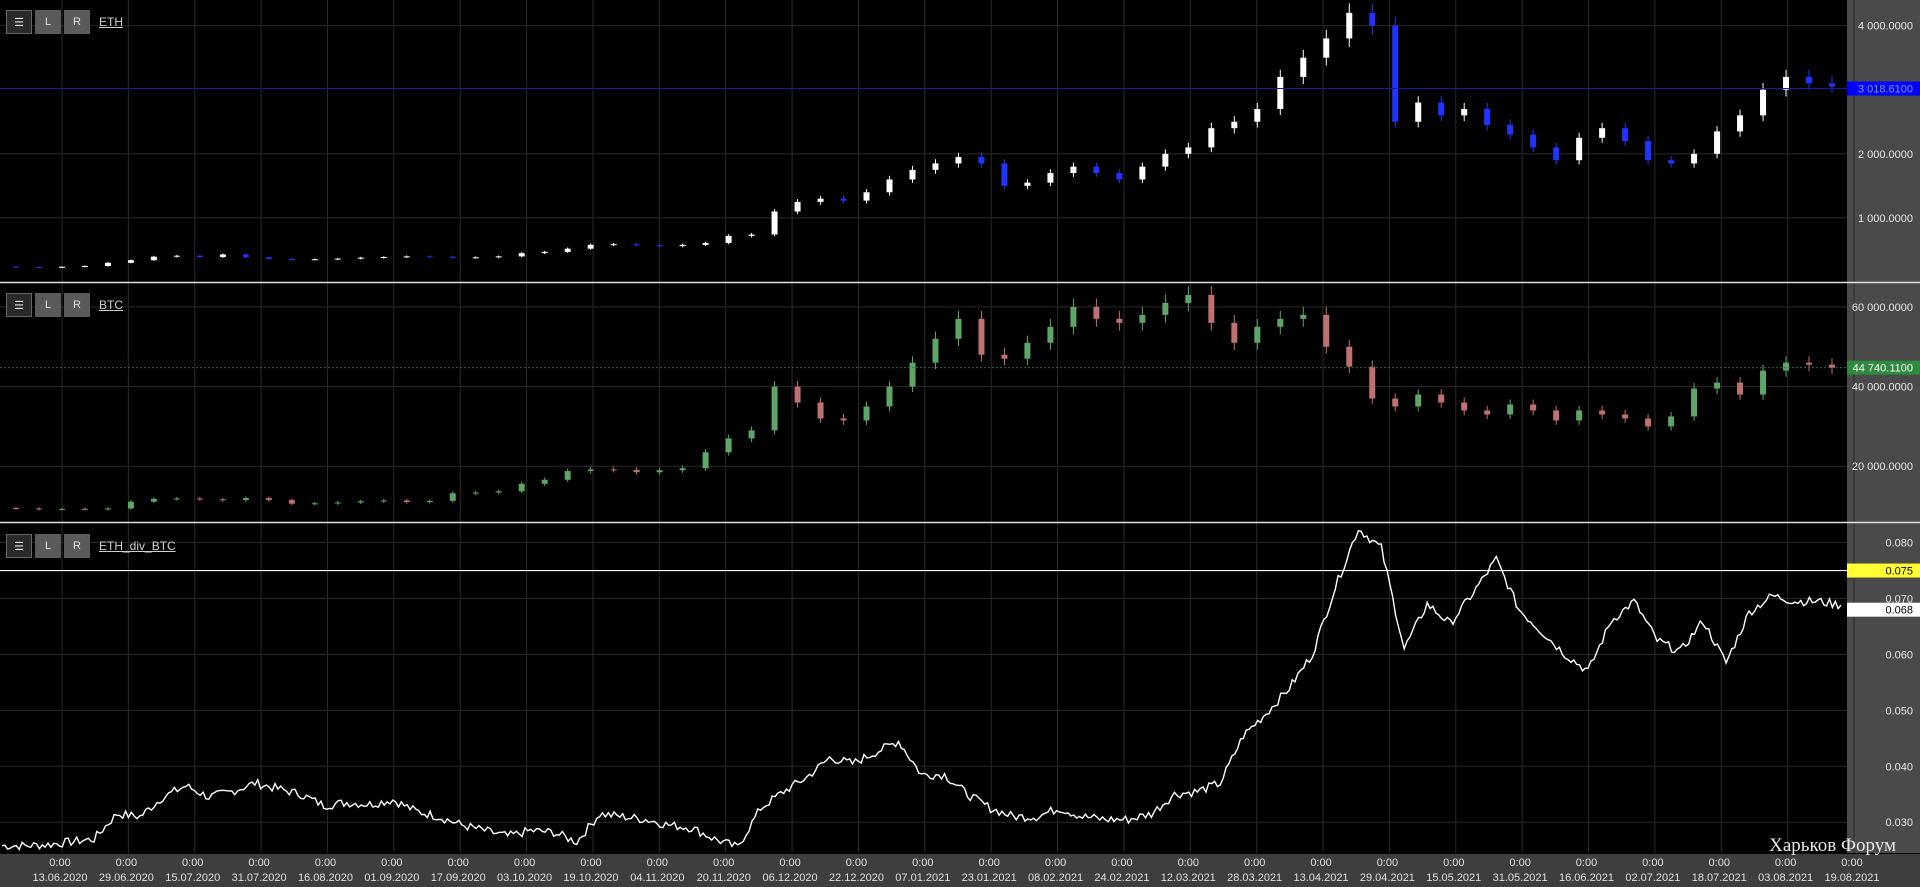  Describe the element at coordinates (524, 878) in the screenshot. I see `date-tick-label: 03.10.2020` at that location.